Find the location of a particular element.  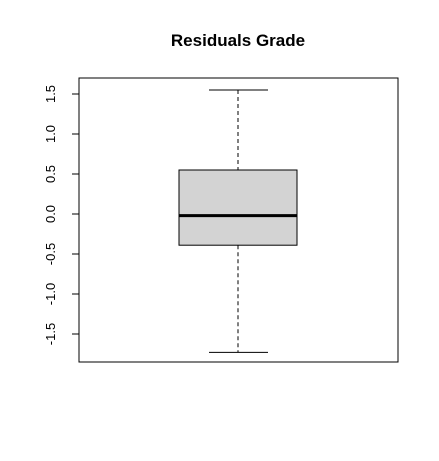

chart-title: Residuals Grade is located at coordinates (238, 40).